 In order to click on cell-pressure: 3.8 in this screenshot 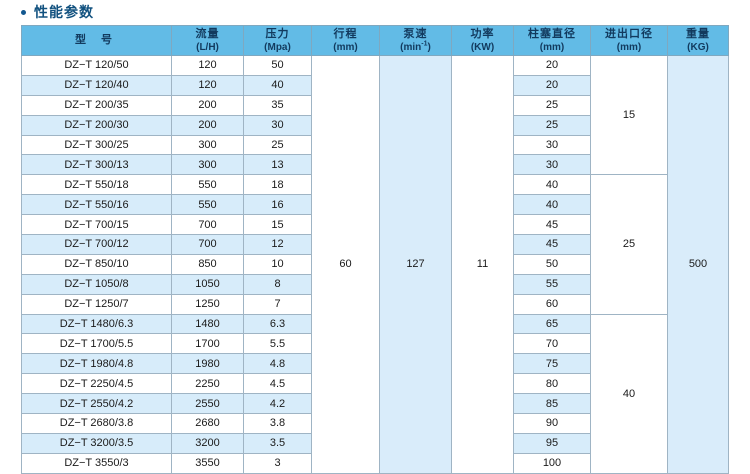, I will do `click(277, 423)`.